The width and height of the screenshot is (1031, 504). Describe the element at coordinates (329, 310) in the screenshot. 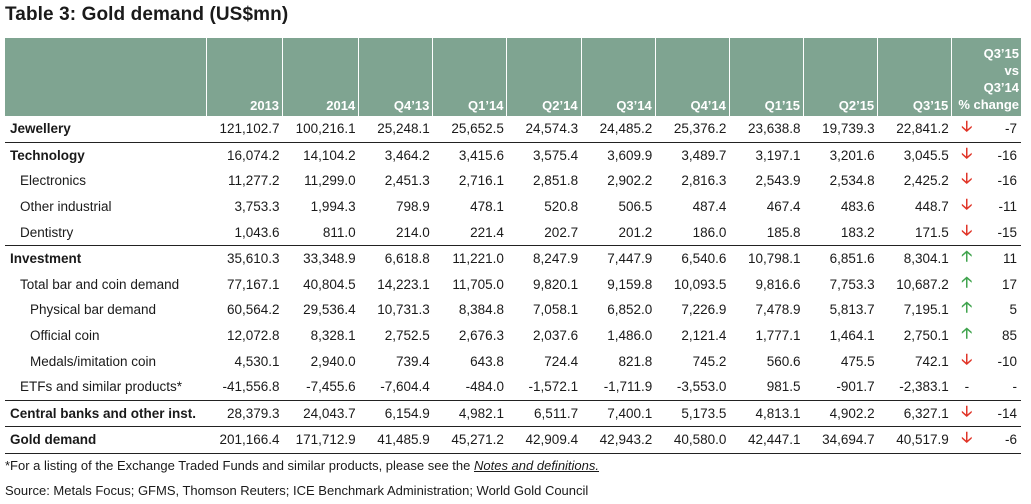

I see `value-cell: 29,536.4` at that location.